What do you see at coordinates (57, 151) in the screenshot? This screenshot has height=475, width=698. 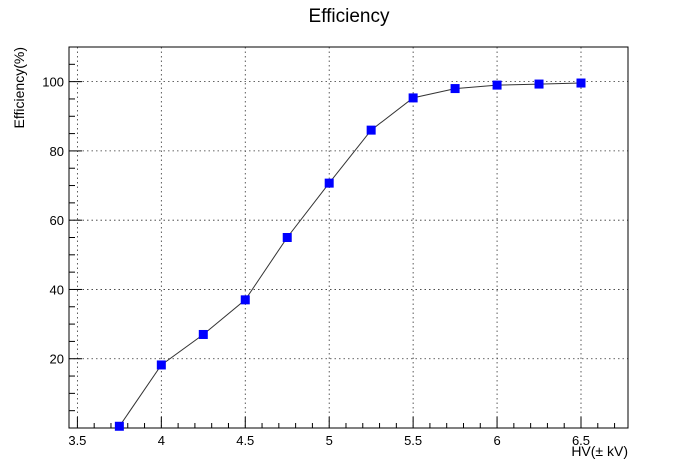 I see `y-tick-label: 80` at bounding box center [57, 151].